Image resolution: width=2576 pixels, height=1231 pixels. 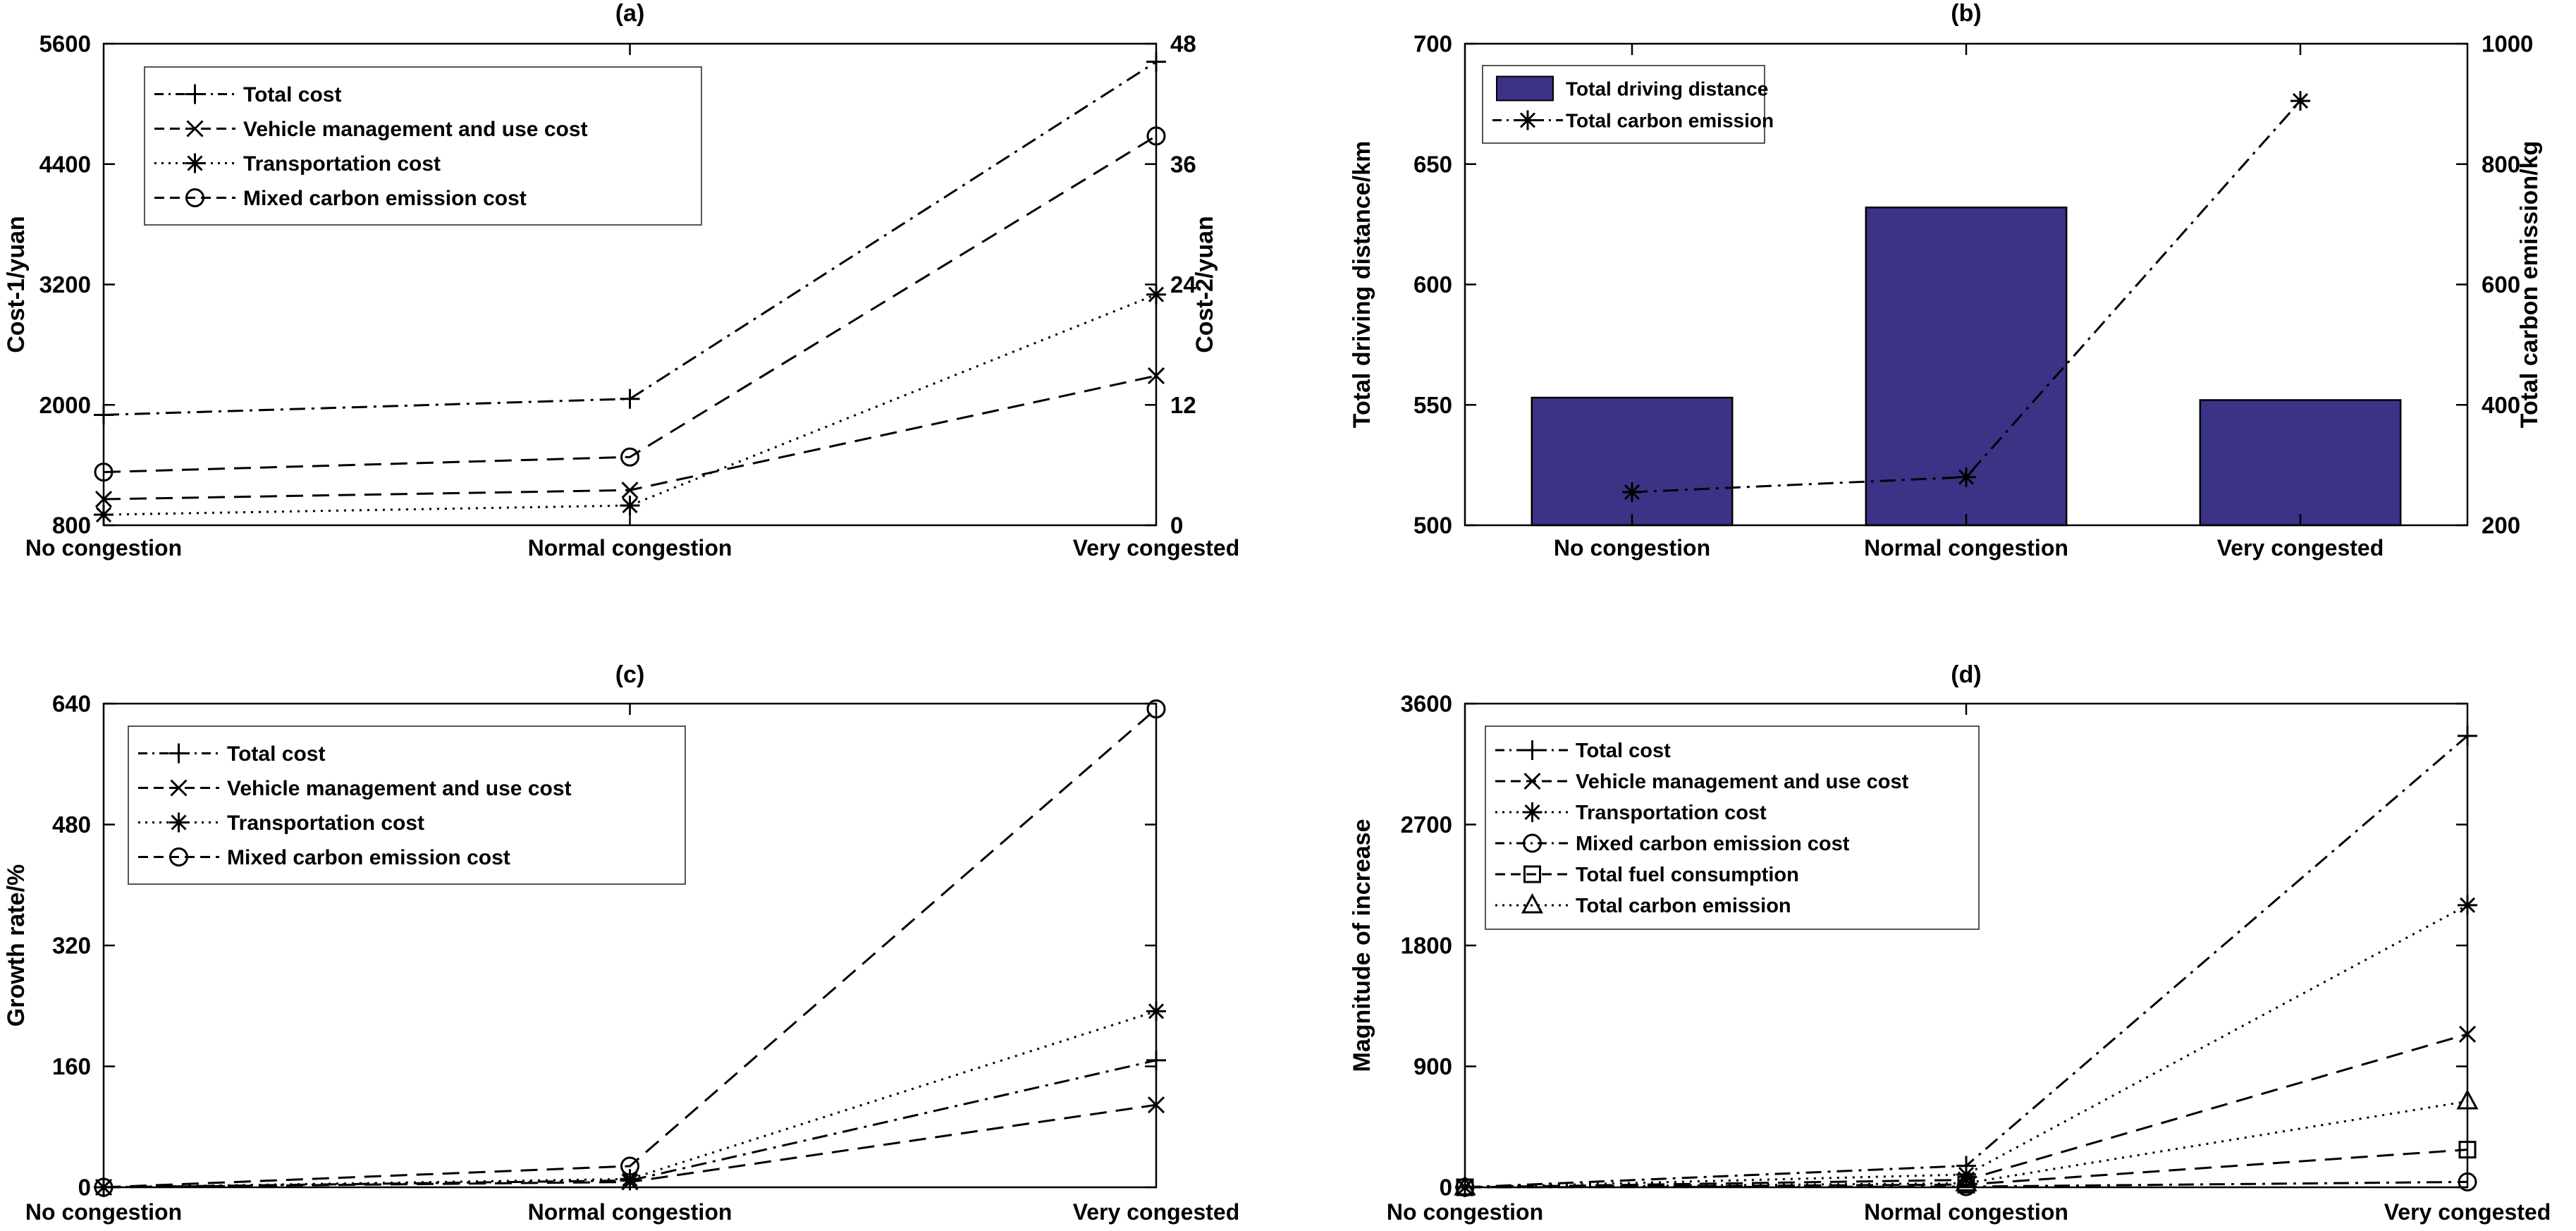 I want to click on y-tick-label: 480, so click(x=71, y=825).